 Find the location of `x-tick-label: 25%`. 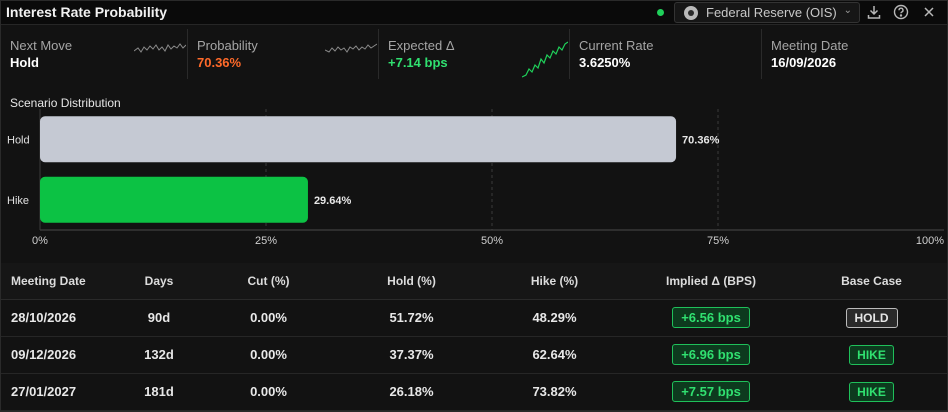

x-tick-label: 25% is located at coordinates (266, 241).